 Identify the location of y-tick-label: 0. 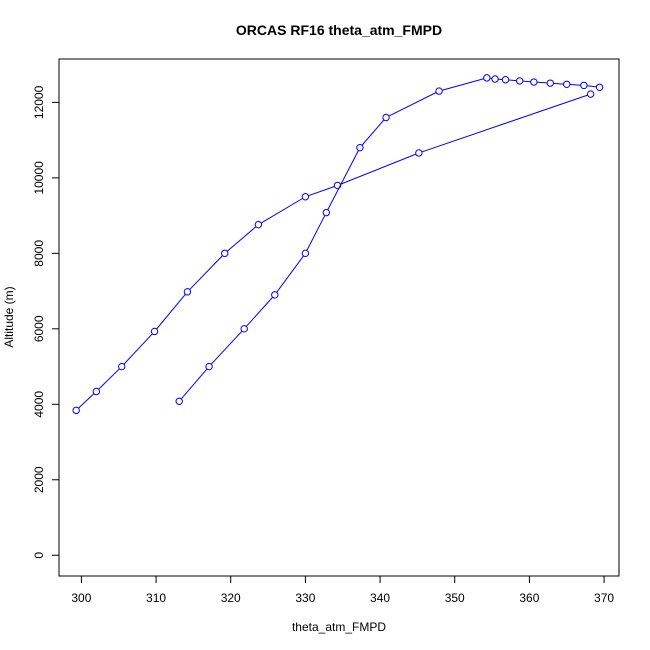
(39, 555).